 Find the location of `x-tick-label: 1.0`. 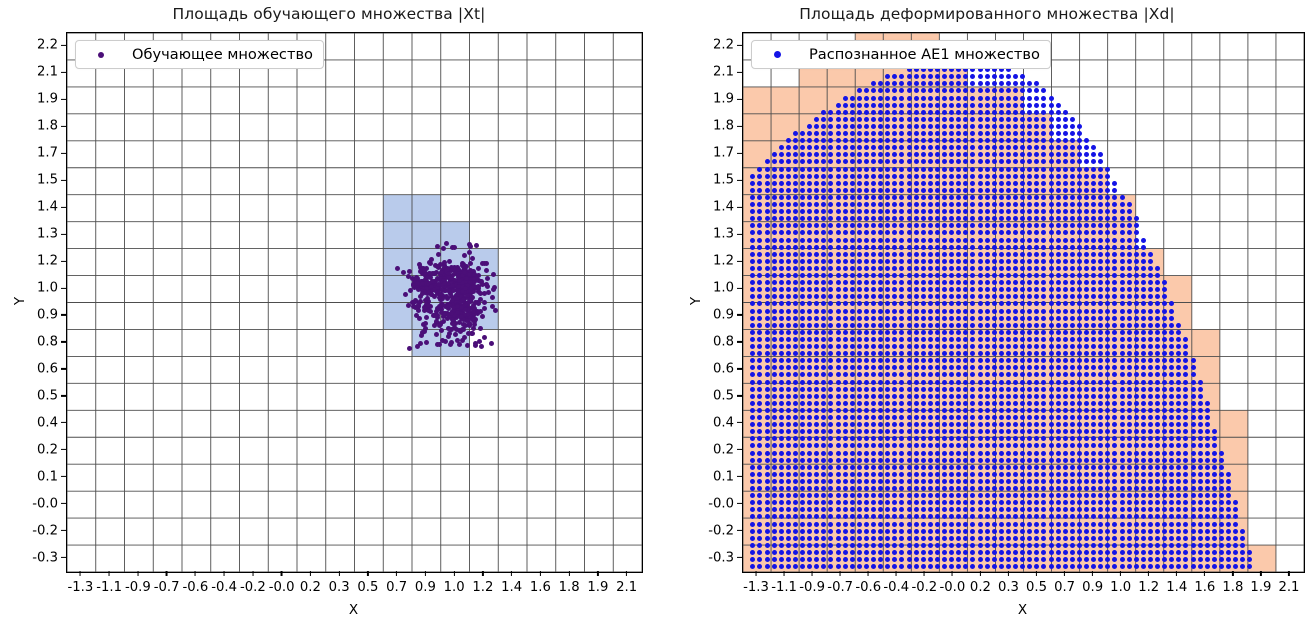

x-tick-label: 1.0 is located at coordinates (454, 583).